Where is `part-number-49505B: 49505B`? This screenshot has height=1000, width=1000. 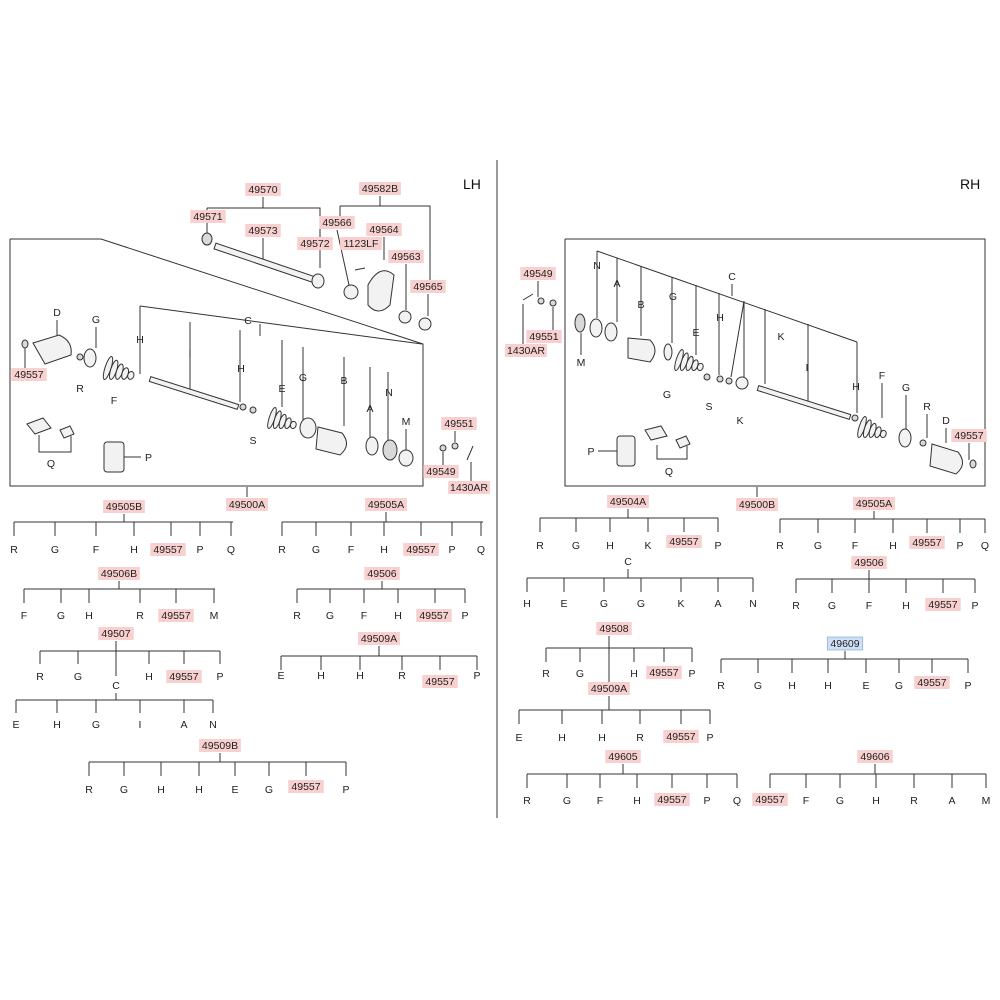
part-number-49505B: 49505B is located at coordinates (124, 506).